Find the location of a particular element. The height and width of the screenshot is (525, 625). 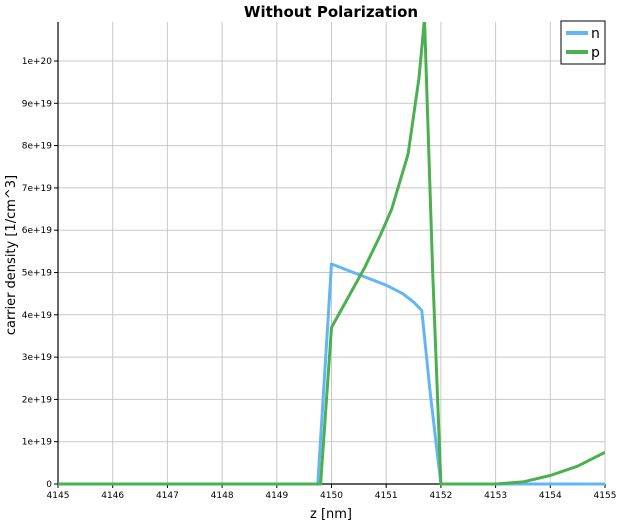

y-tick-label: 0 is located at coordinates (49, 485).